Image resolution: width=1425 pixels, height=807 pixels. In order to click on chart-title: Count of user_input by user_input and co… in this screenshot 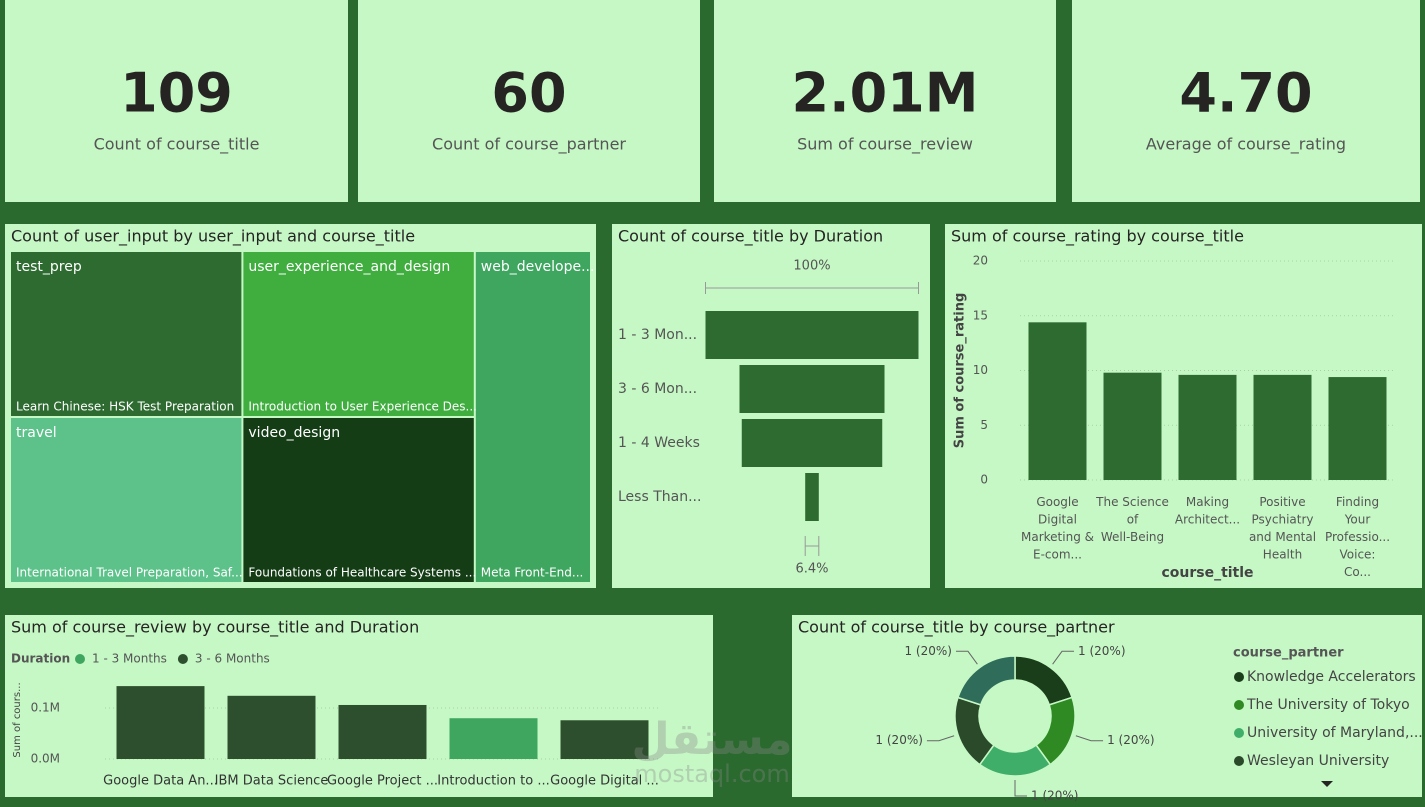, I will do `click(213, 237)`.